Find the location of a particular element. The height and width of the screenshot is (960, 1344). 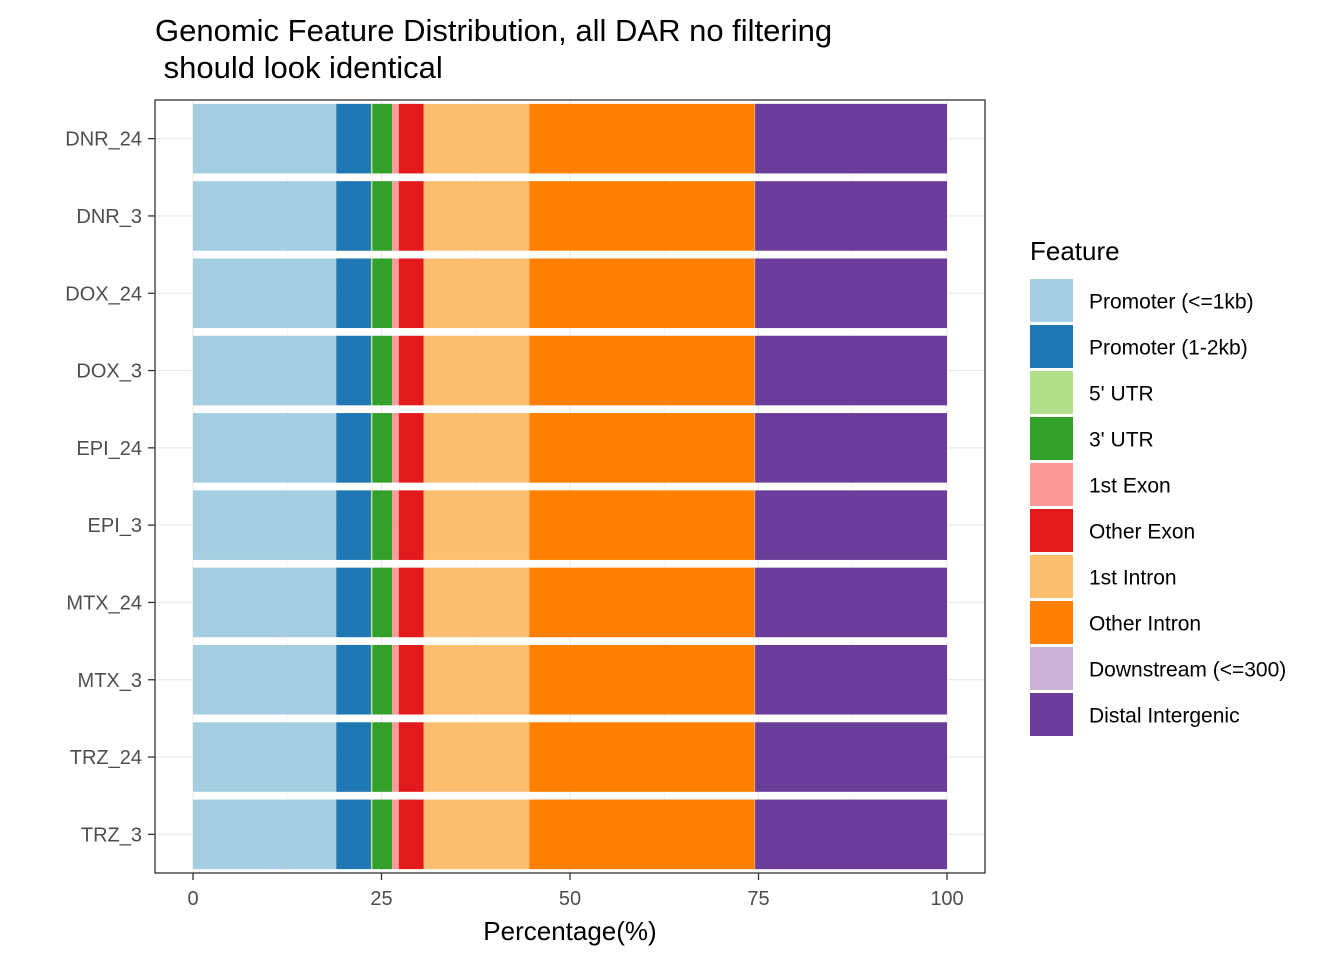

x-tick-label: 0 is located at coordinates (192, 899).